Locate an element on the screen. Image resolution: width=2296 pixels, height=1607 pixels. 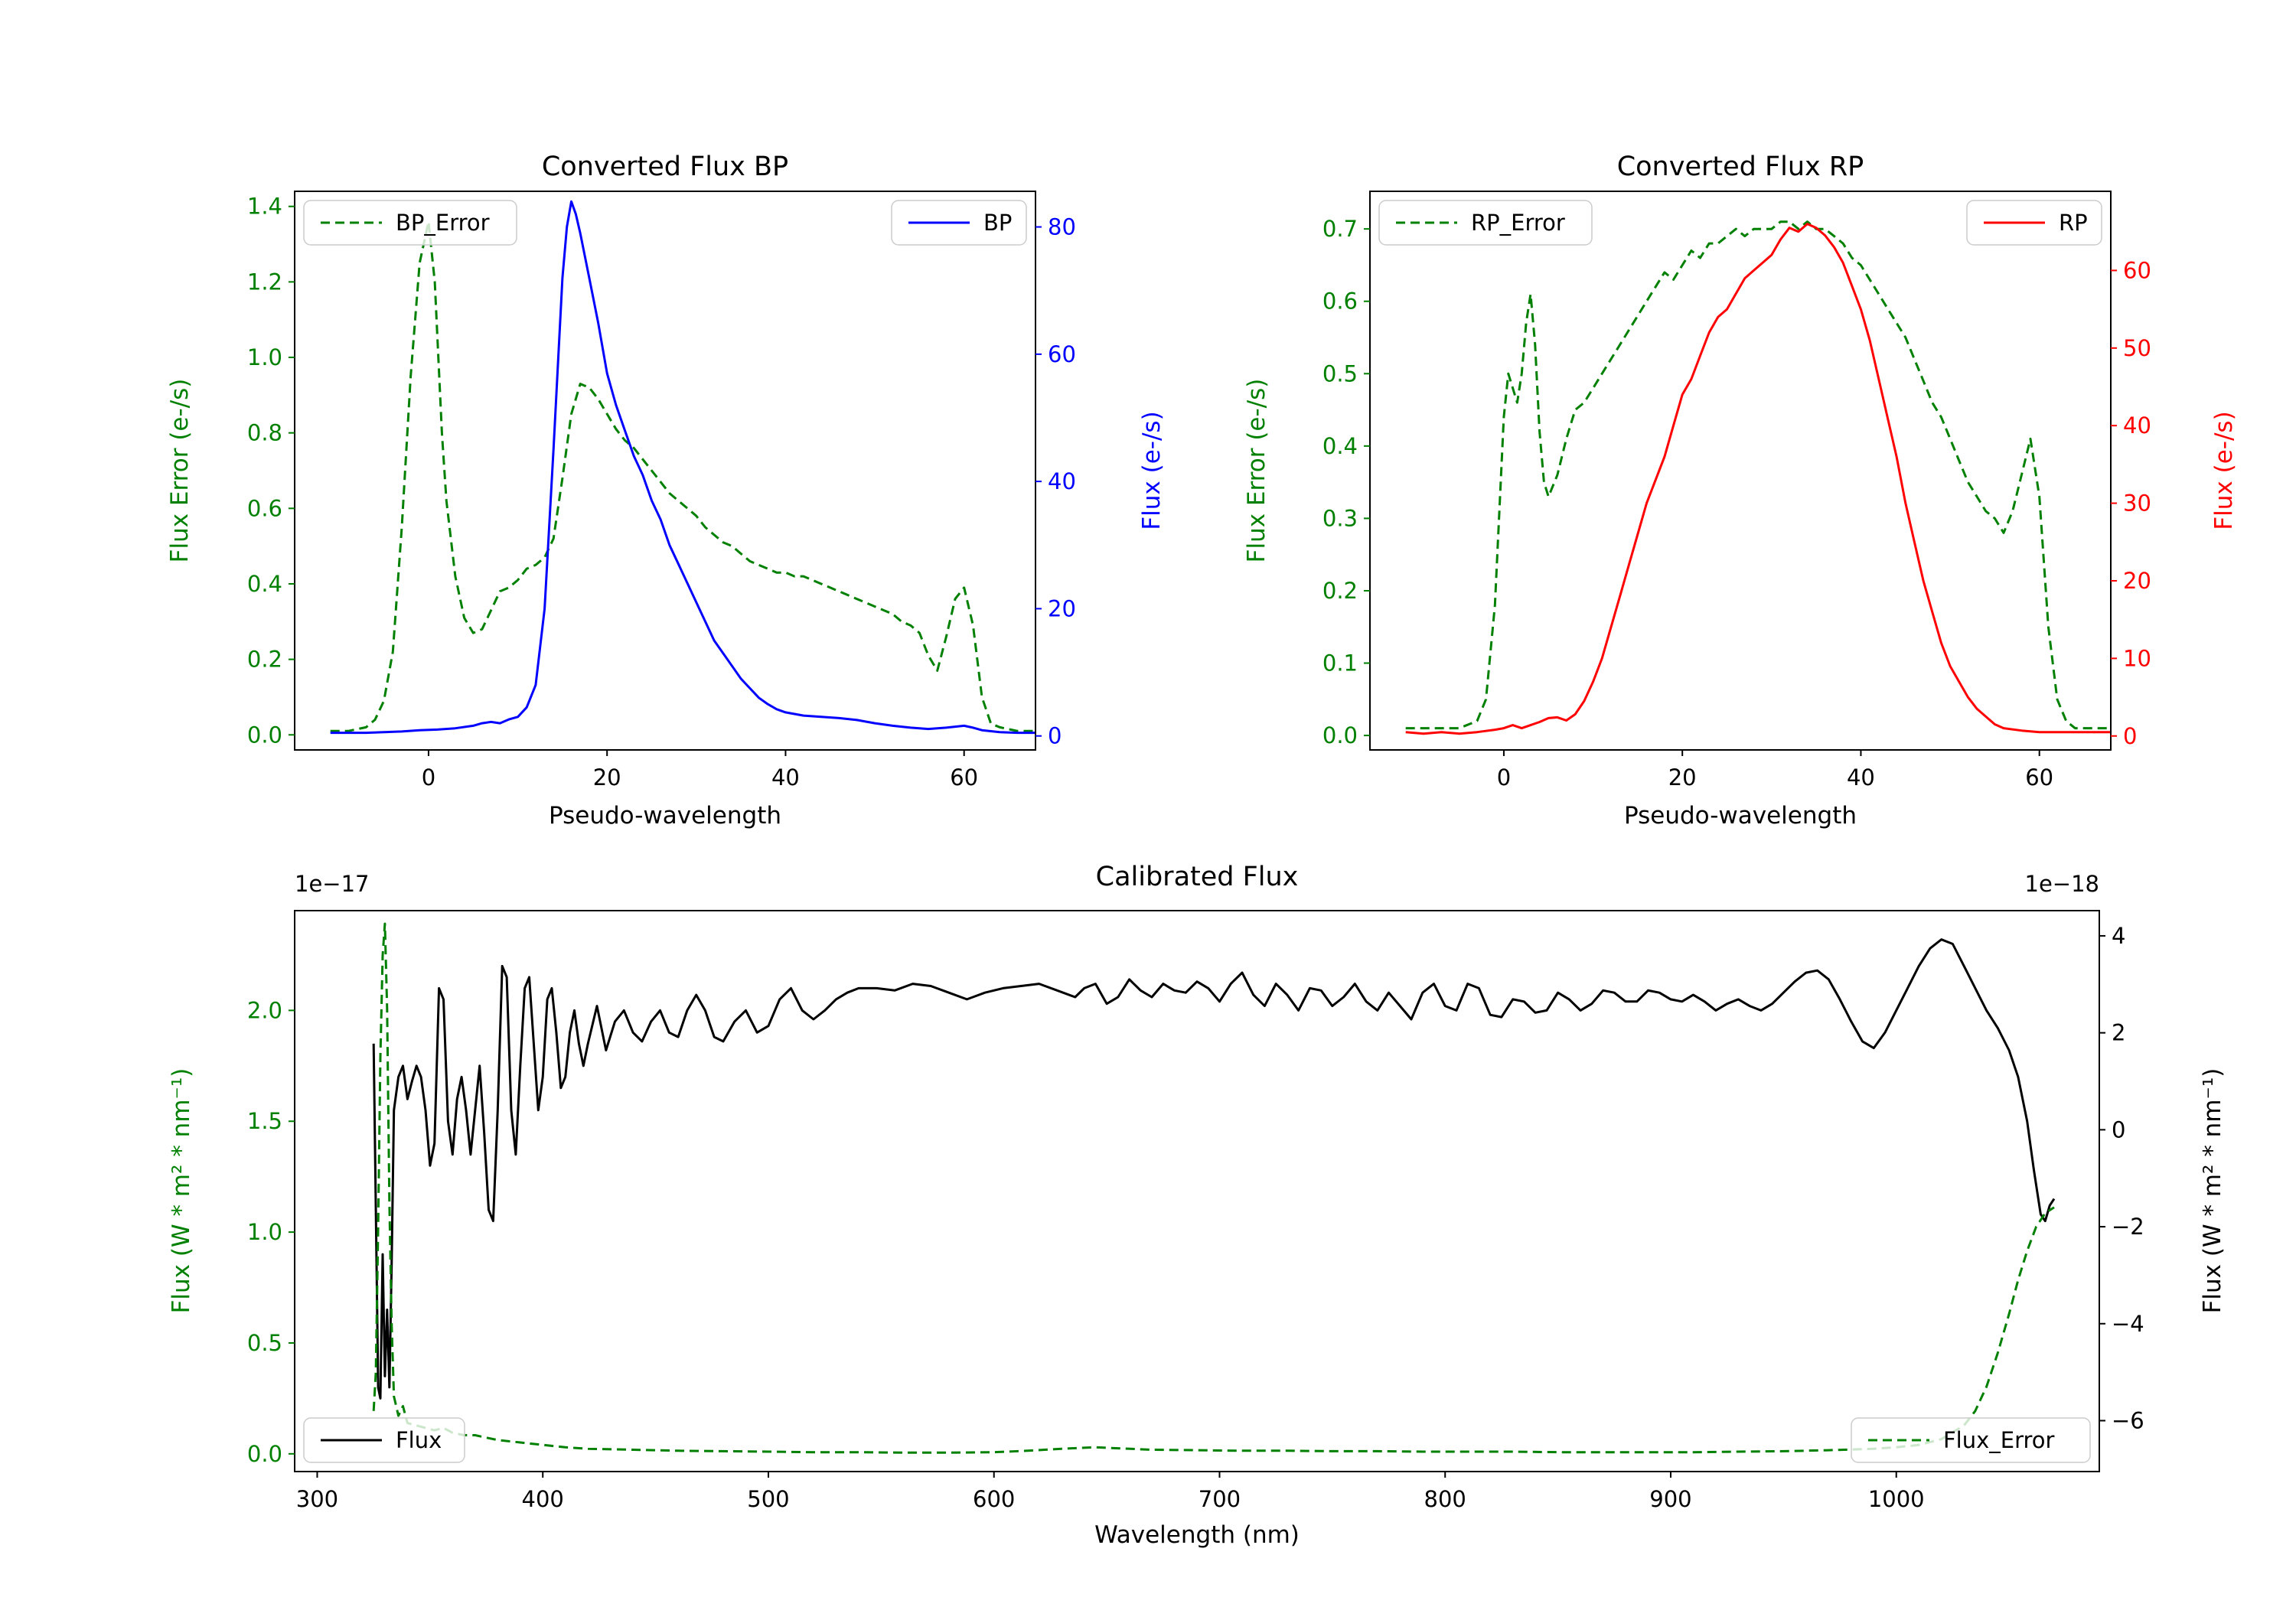
legend-label: RP_Error is located at coordinates (1518, 223).